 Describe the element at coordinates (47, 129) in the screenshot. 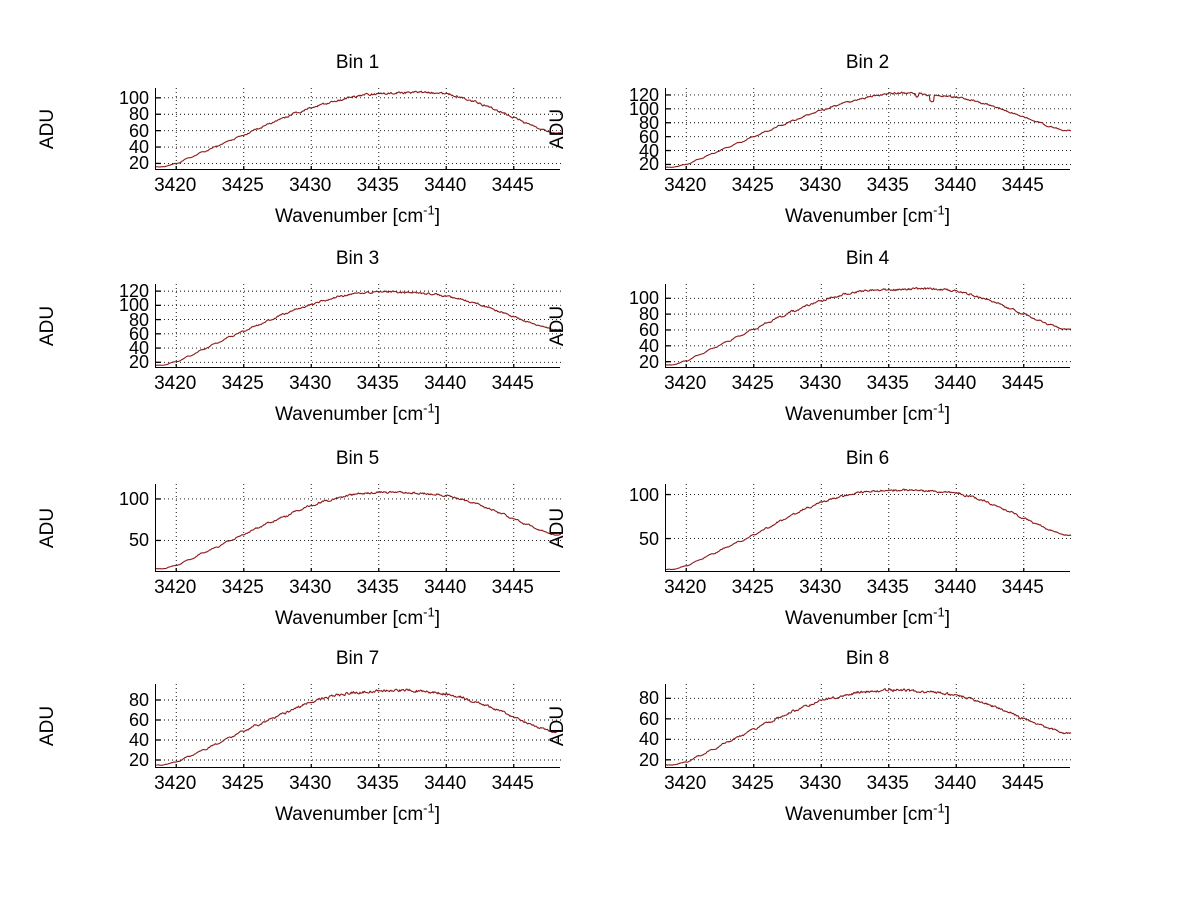

I see `y-axis-label-1: ADU` at that location.